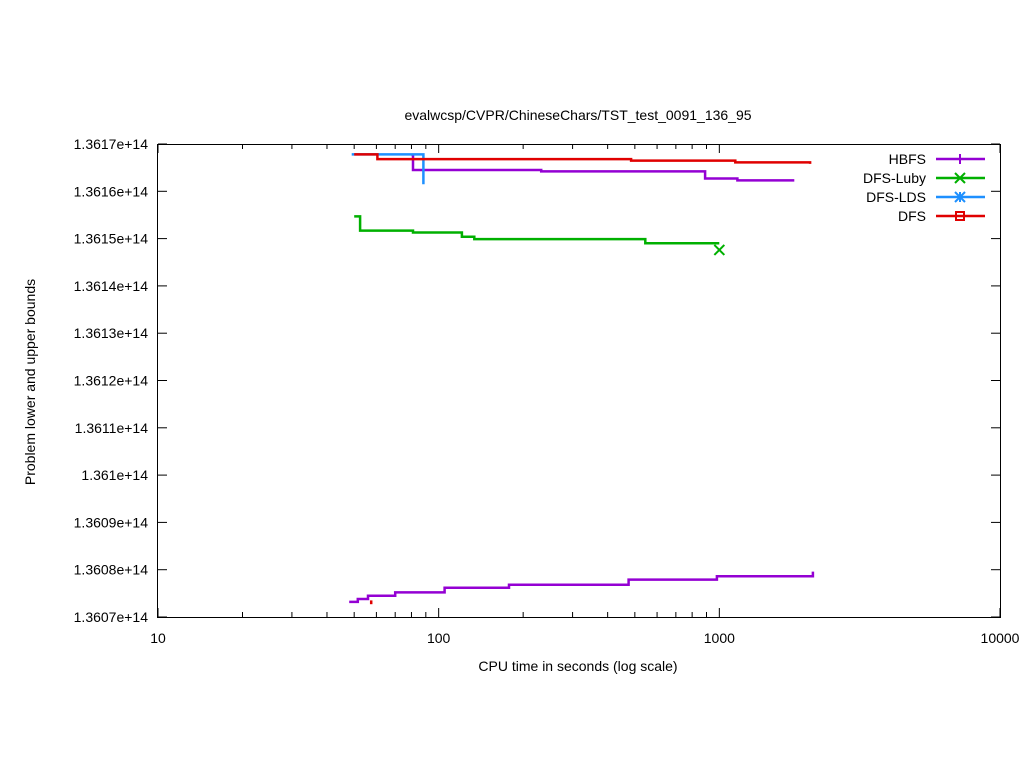 The height and width of the screenshot is (768, 1024). What do you see at coordinates (439, 638) in the screenshot?
I see `x-tick-label: 100` at bounding box center [439, 638].